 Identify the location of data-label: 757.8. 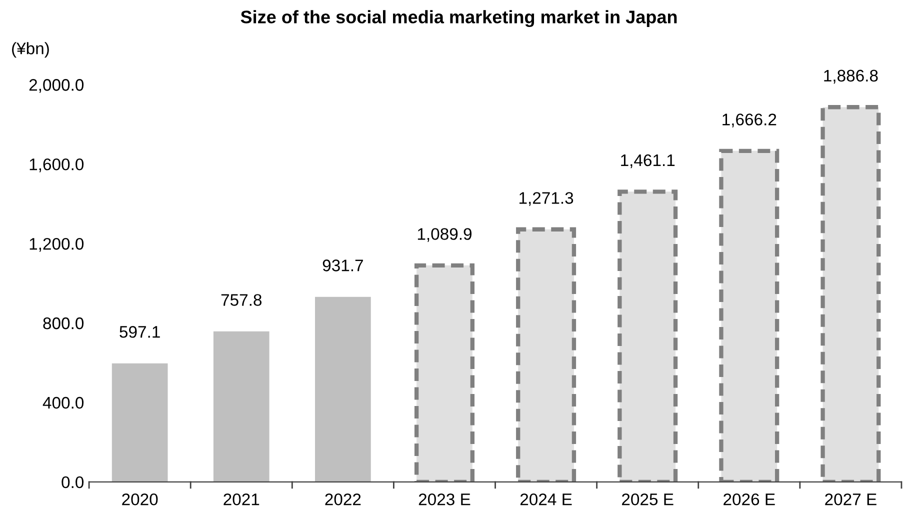
(241, 300).